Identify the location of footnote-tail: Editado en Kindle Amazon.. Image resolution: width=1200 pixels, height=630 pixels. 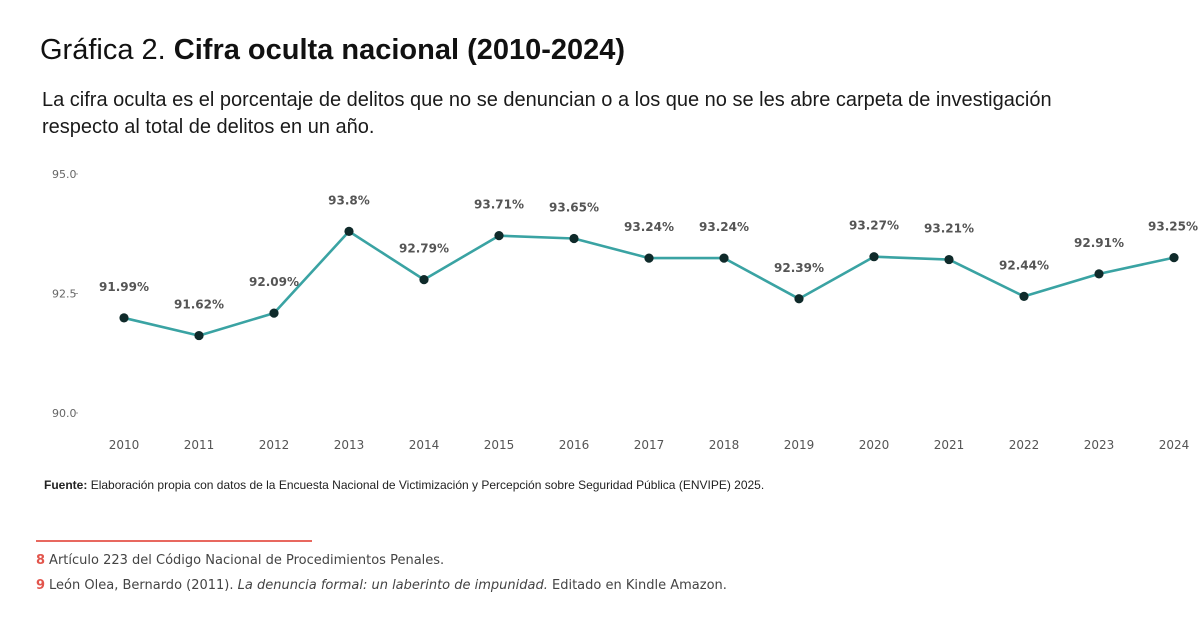
(637, 585).